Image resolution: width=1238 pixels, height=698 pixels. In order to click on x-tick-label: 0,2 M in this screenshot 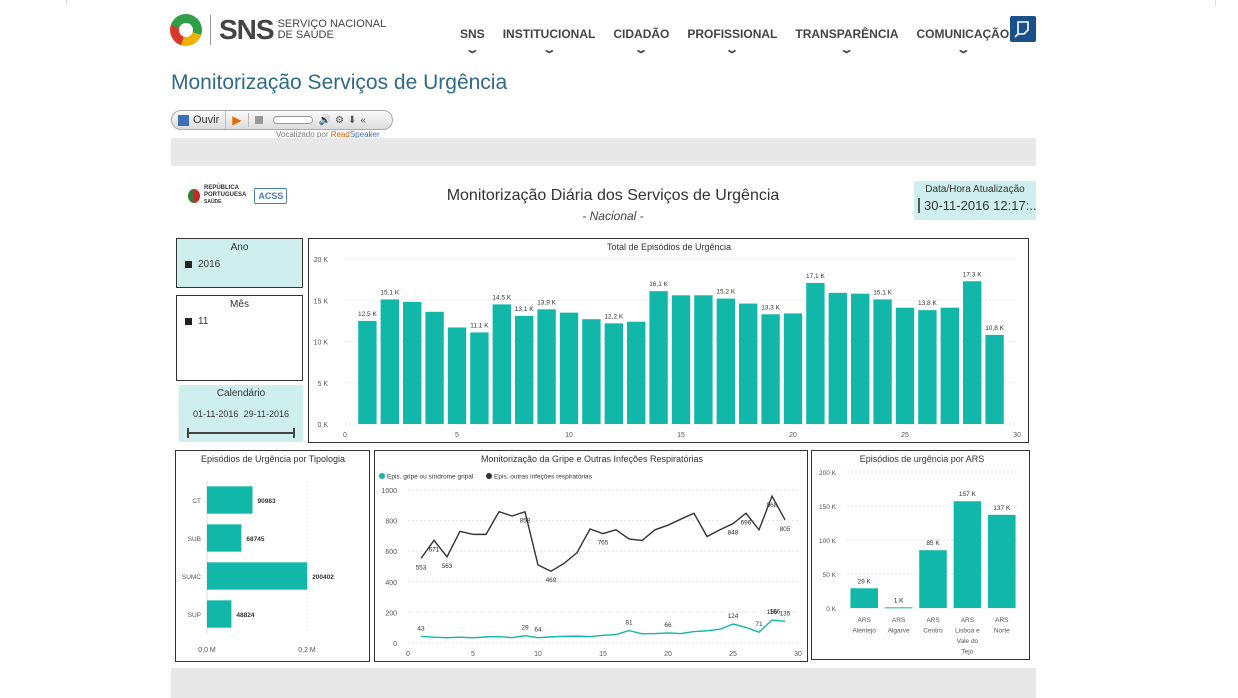, I will do `click(307, 650)`.